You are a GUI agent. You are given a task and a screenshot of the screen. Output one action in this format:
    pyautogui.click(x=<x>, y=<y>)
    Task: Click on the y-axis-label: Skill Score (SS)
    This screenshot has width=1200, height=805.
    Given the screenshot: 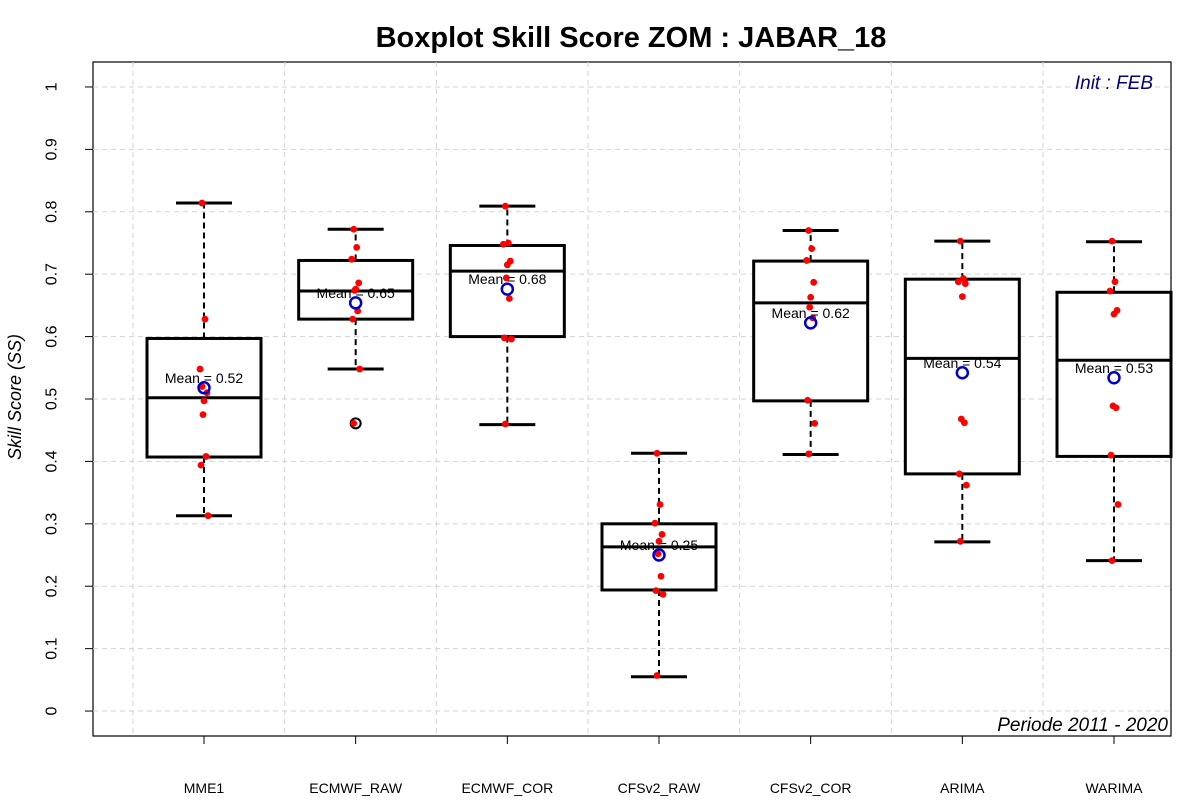 What is the action you would take?
    pyautogui.click(x=15, y=397)
    